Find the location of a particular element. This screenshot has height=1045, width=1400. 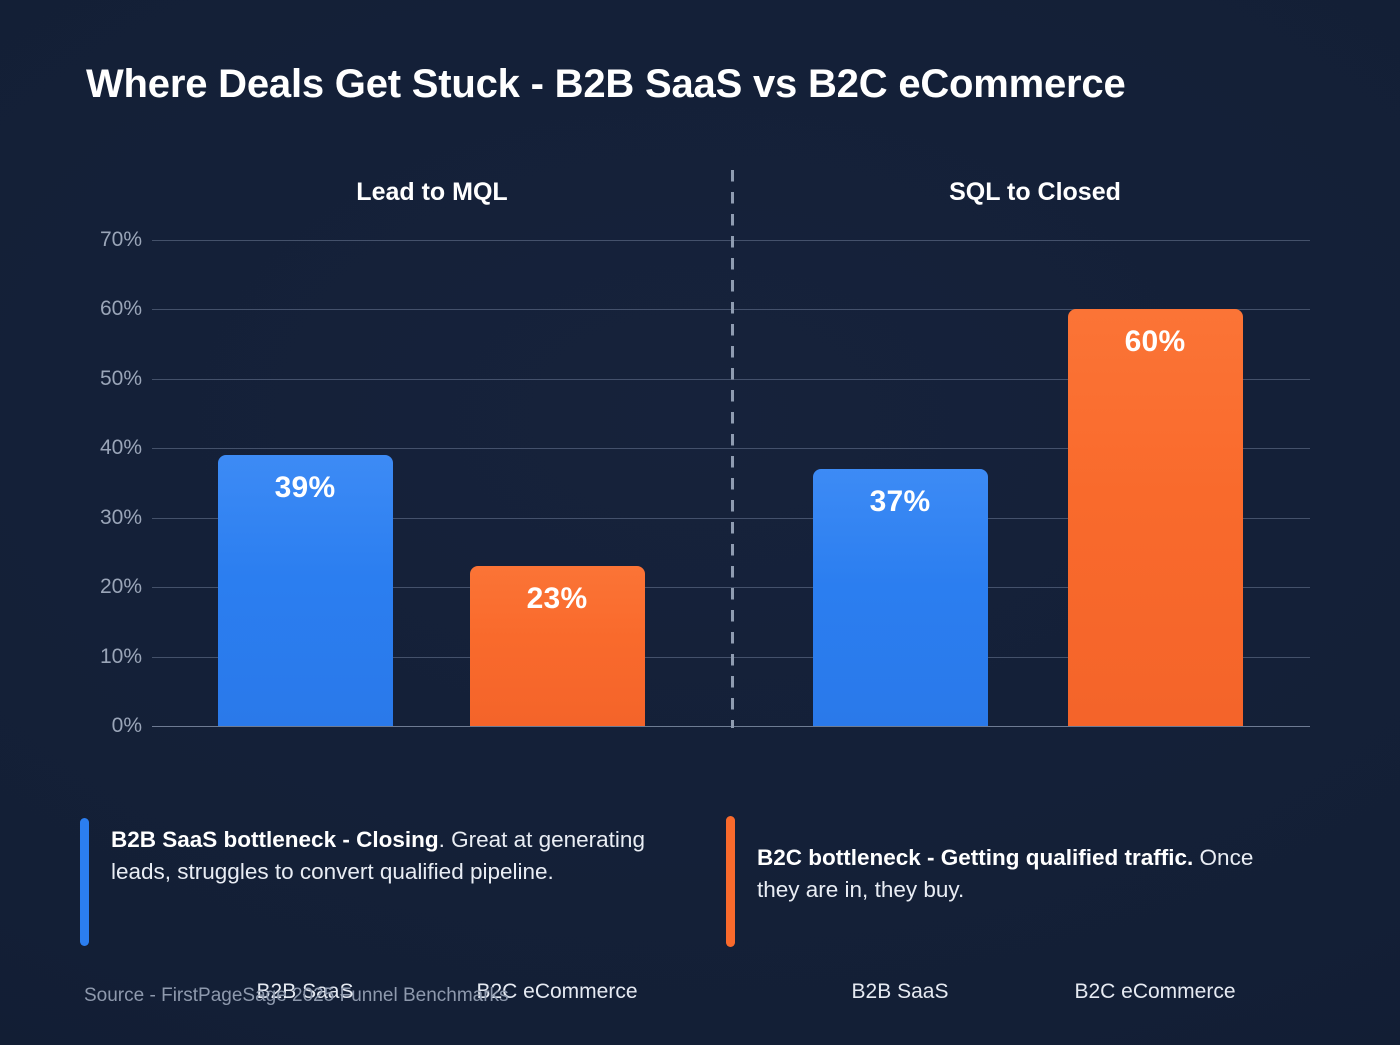

y-axis-tick-label: 0% is located at coordinates (126, 725).